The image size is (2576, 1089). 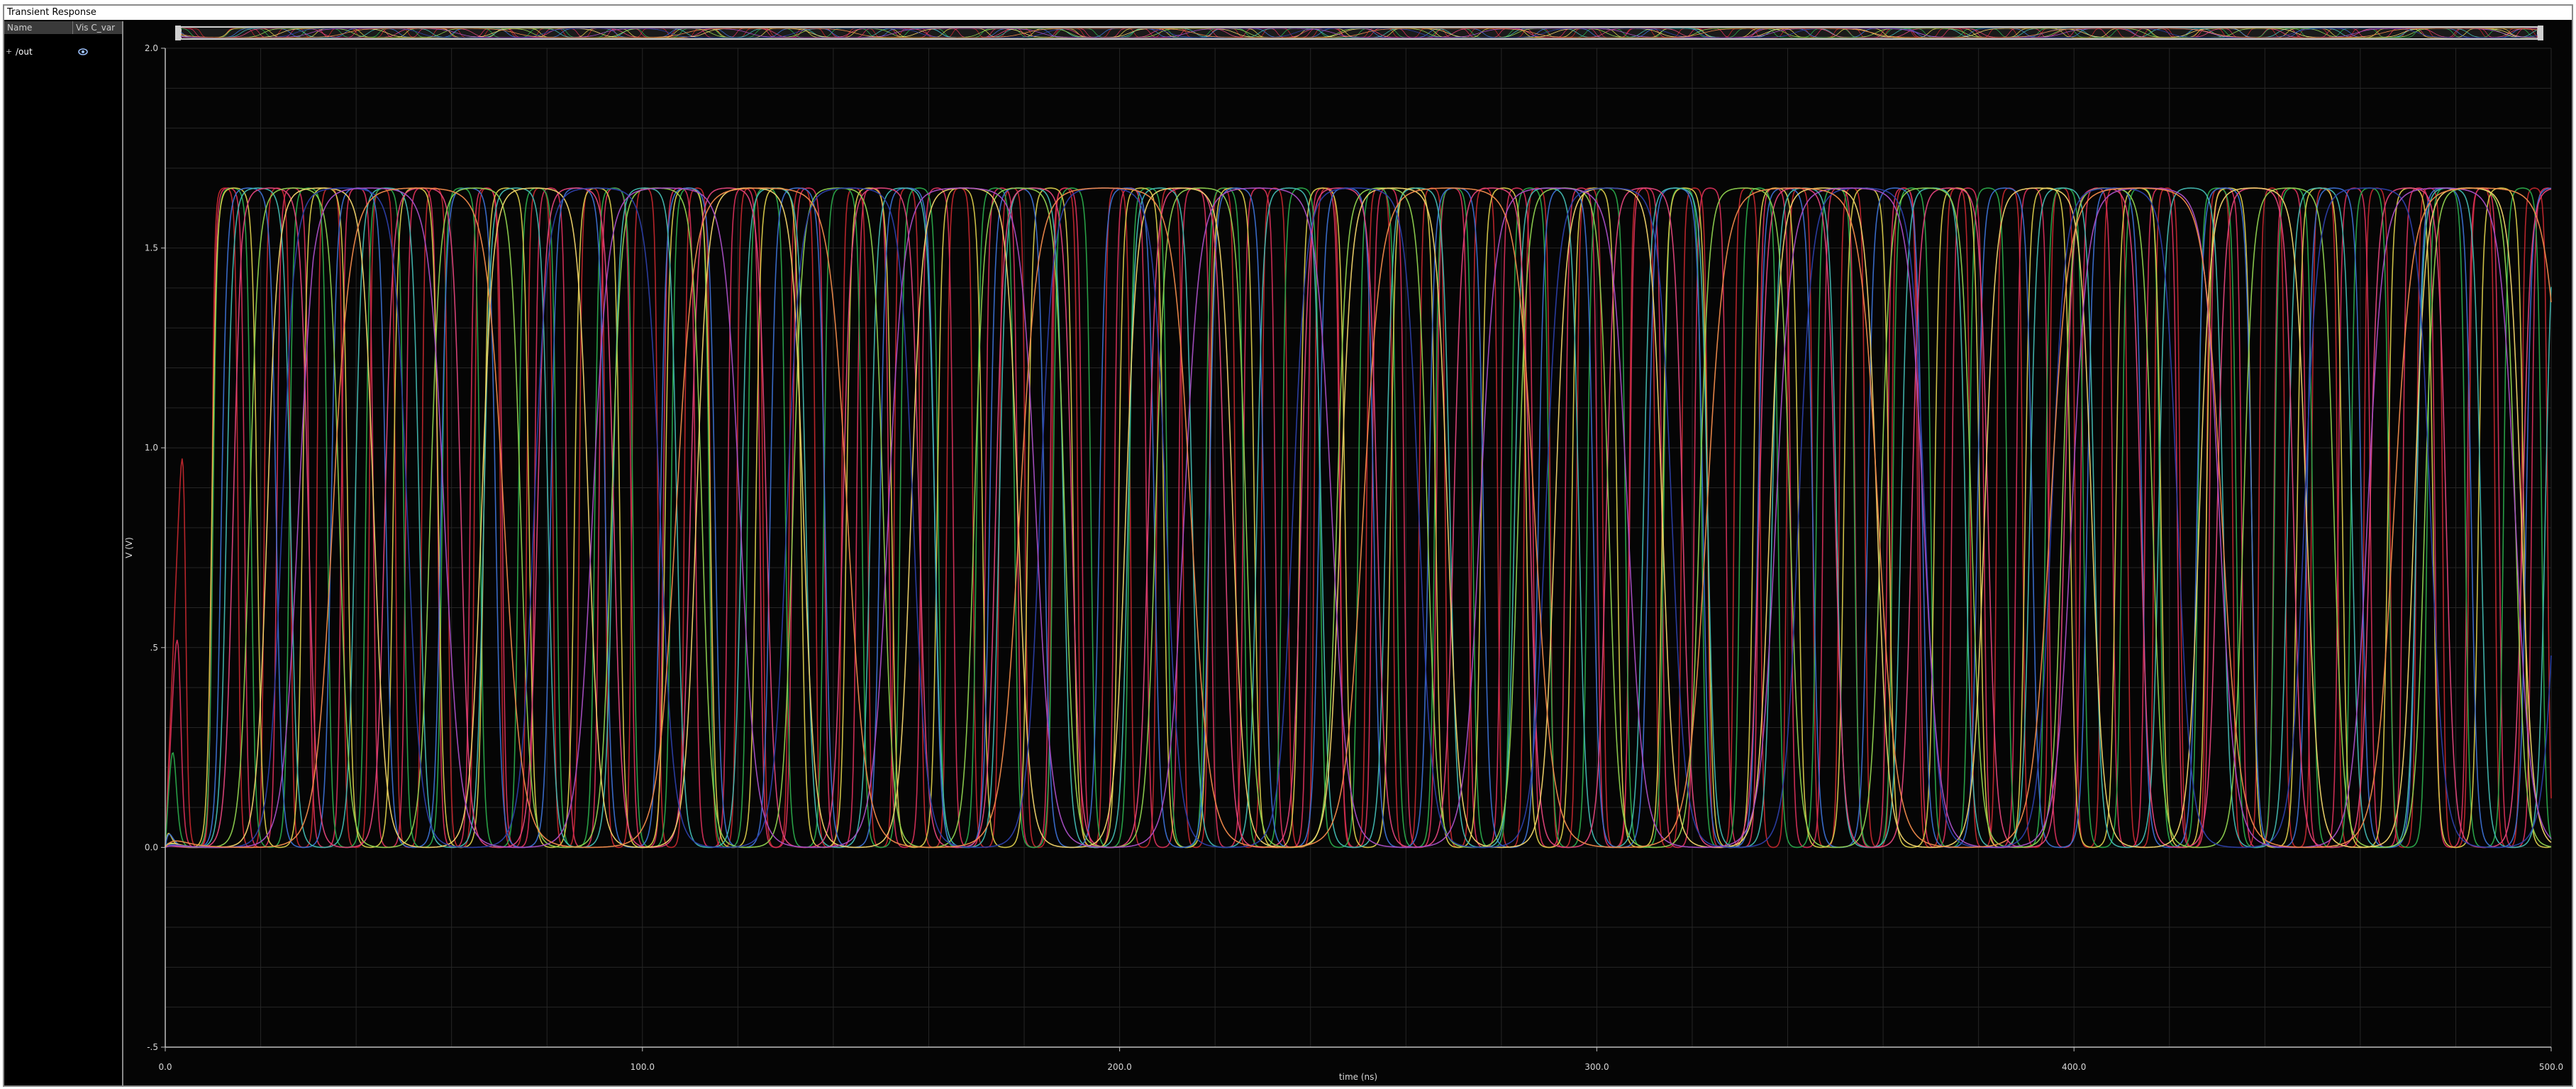 I want to click on y-tick-label: 0.0, so click(x=151, y=847).